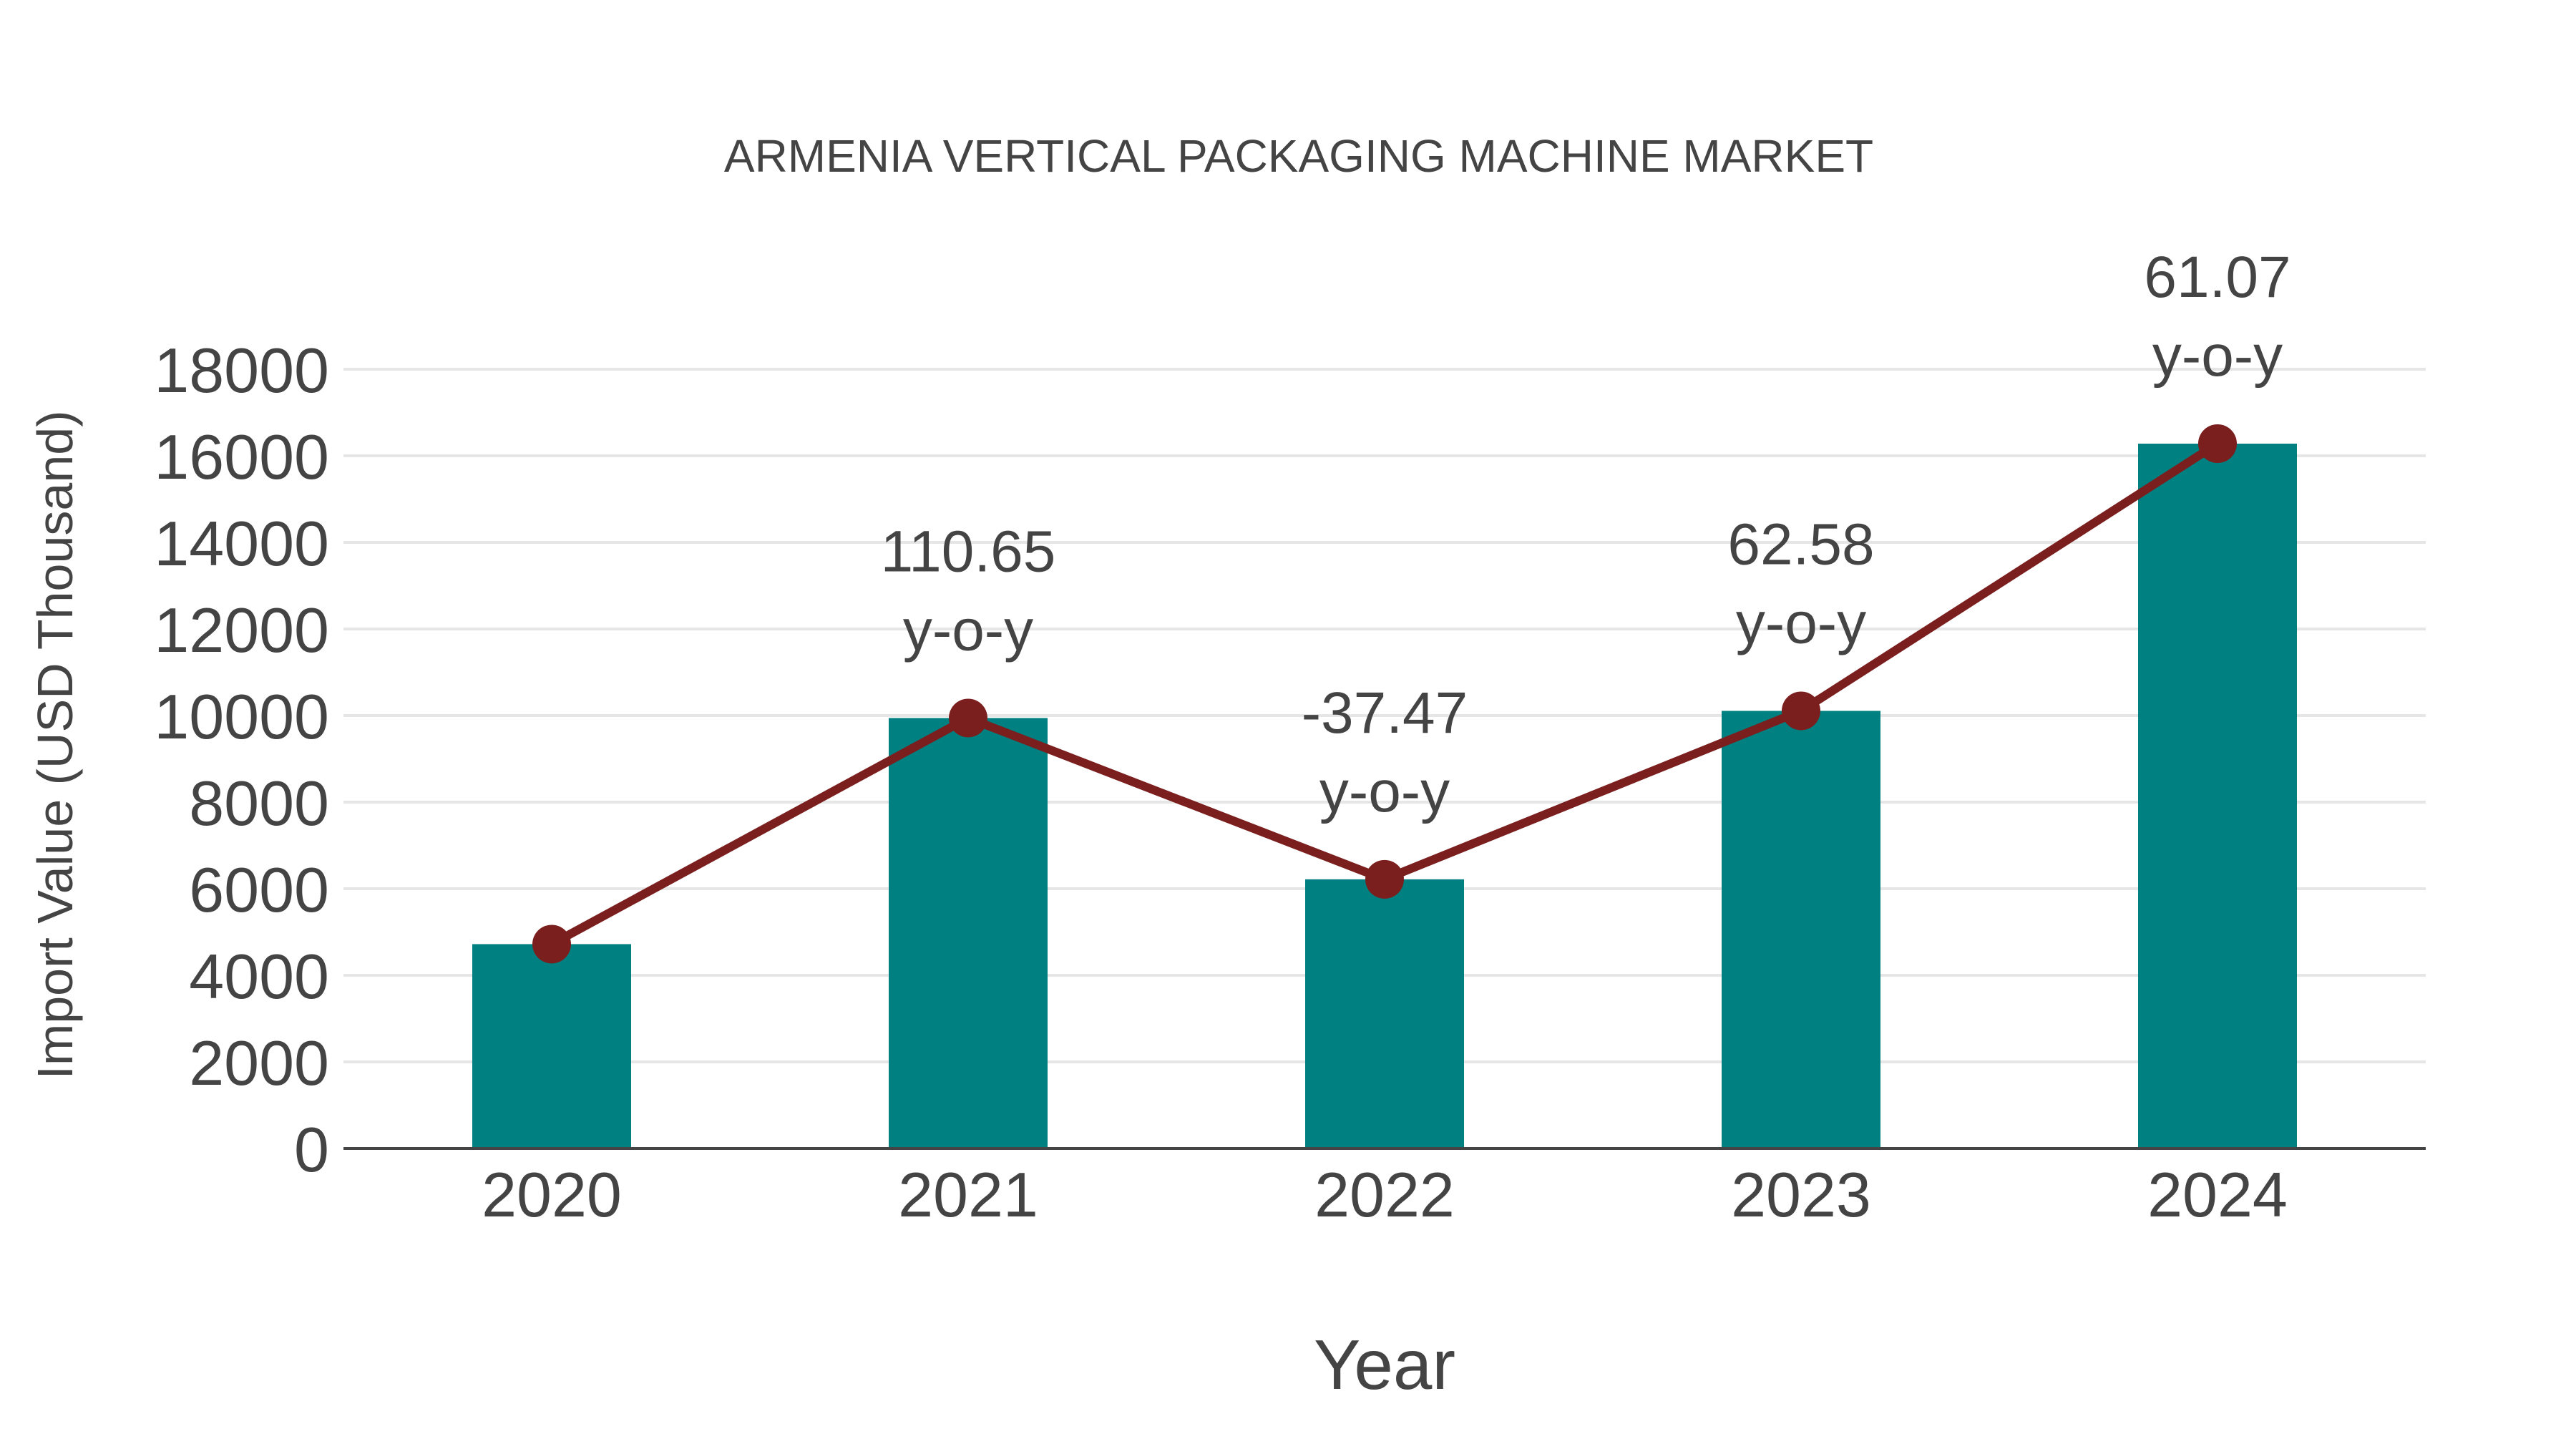  I want to click on x-axis-ticks: 2020 2021 2022 2023 2024, so click(1385, 1194).